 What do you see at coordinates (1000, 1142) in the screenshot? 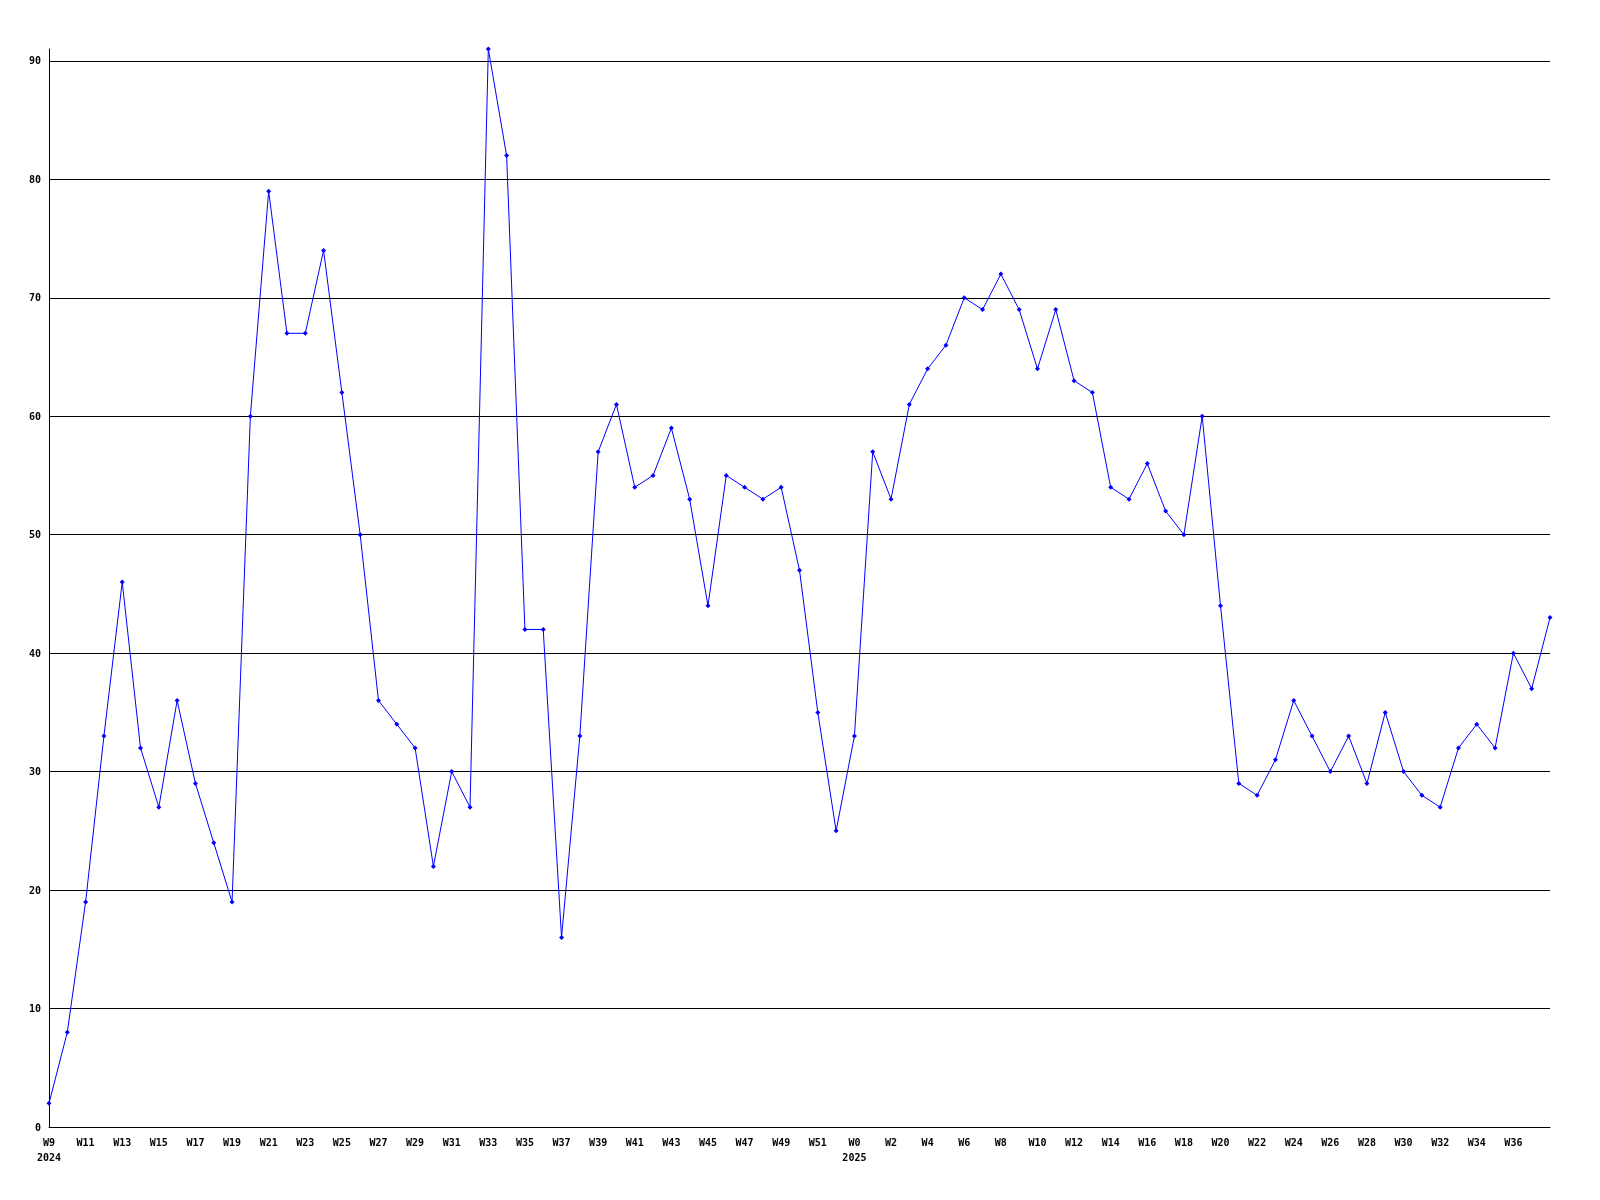
I see `x-tick-label: W8` at bounding box center [1000, 1142].